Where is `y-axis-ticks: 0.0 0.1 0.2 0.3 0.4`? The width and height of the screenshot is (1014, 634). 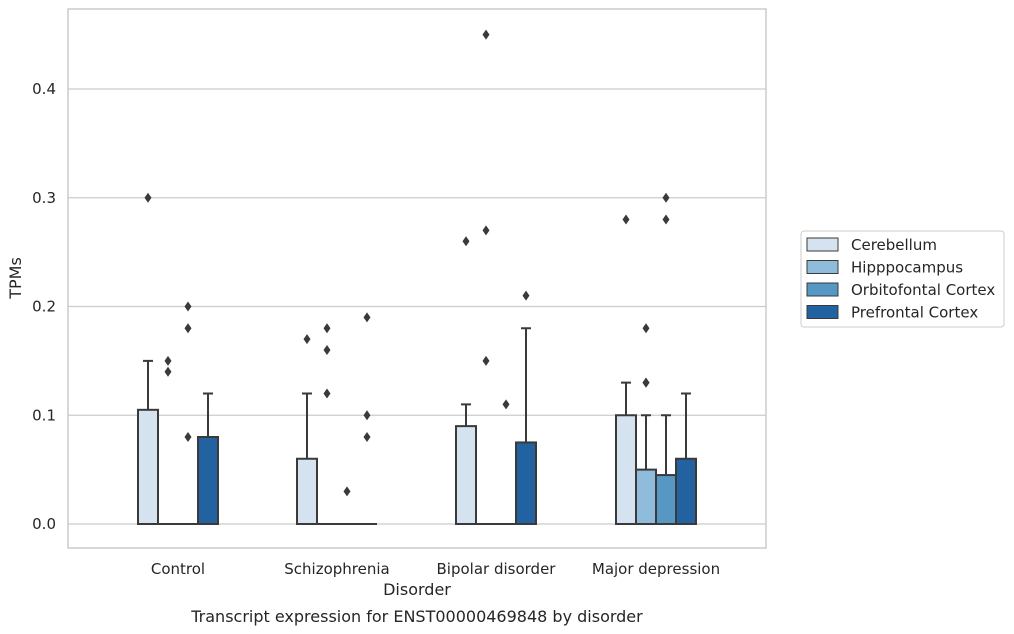
y-axis-ticks: 0.0 0.1 0.2 0.3 0.4 is located at coordinates (44, 306).